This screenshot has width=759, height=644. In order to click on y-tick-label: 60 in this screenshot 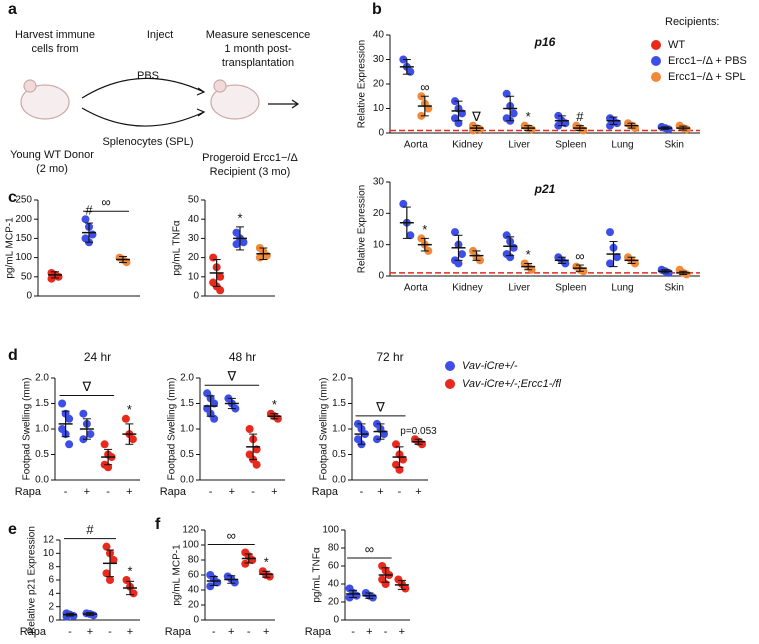, I will do `click(334, 566)`.